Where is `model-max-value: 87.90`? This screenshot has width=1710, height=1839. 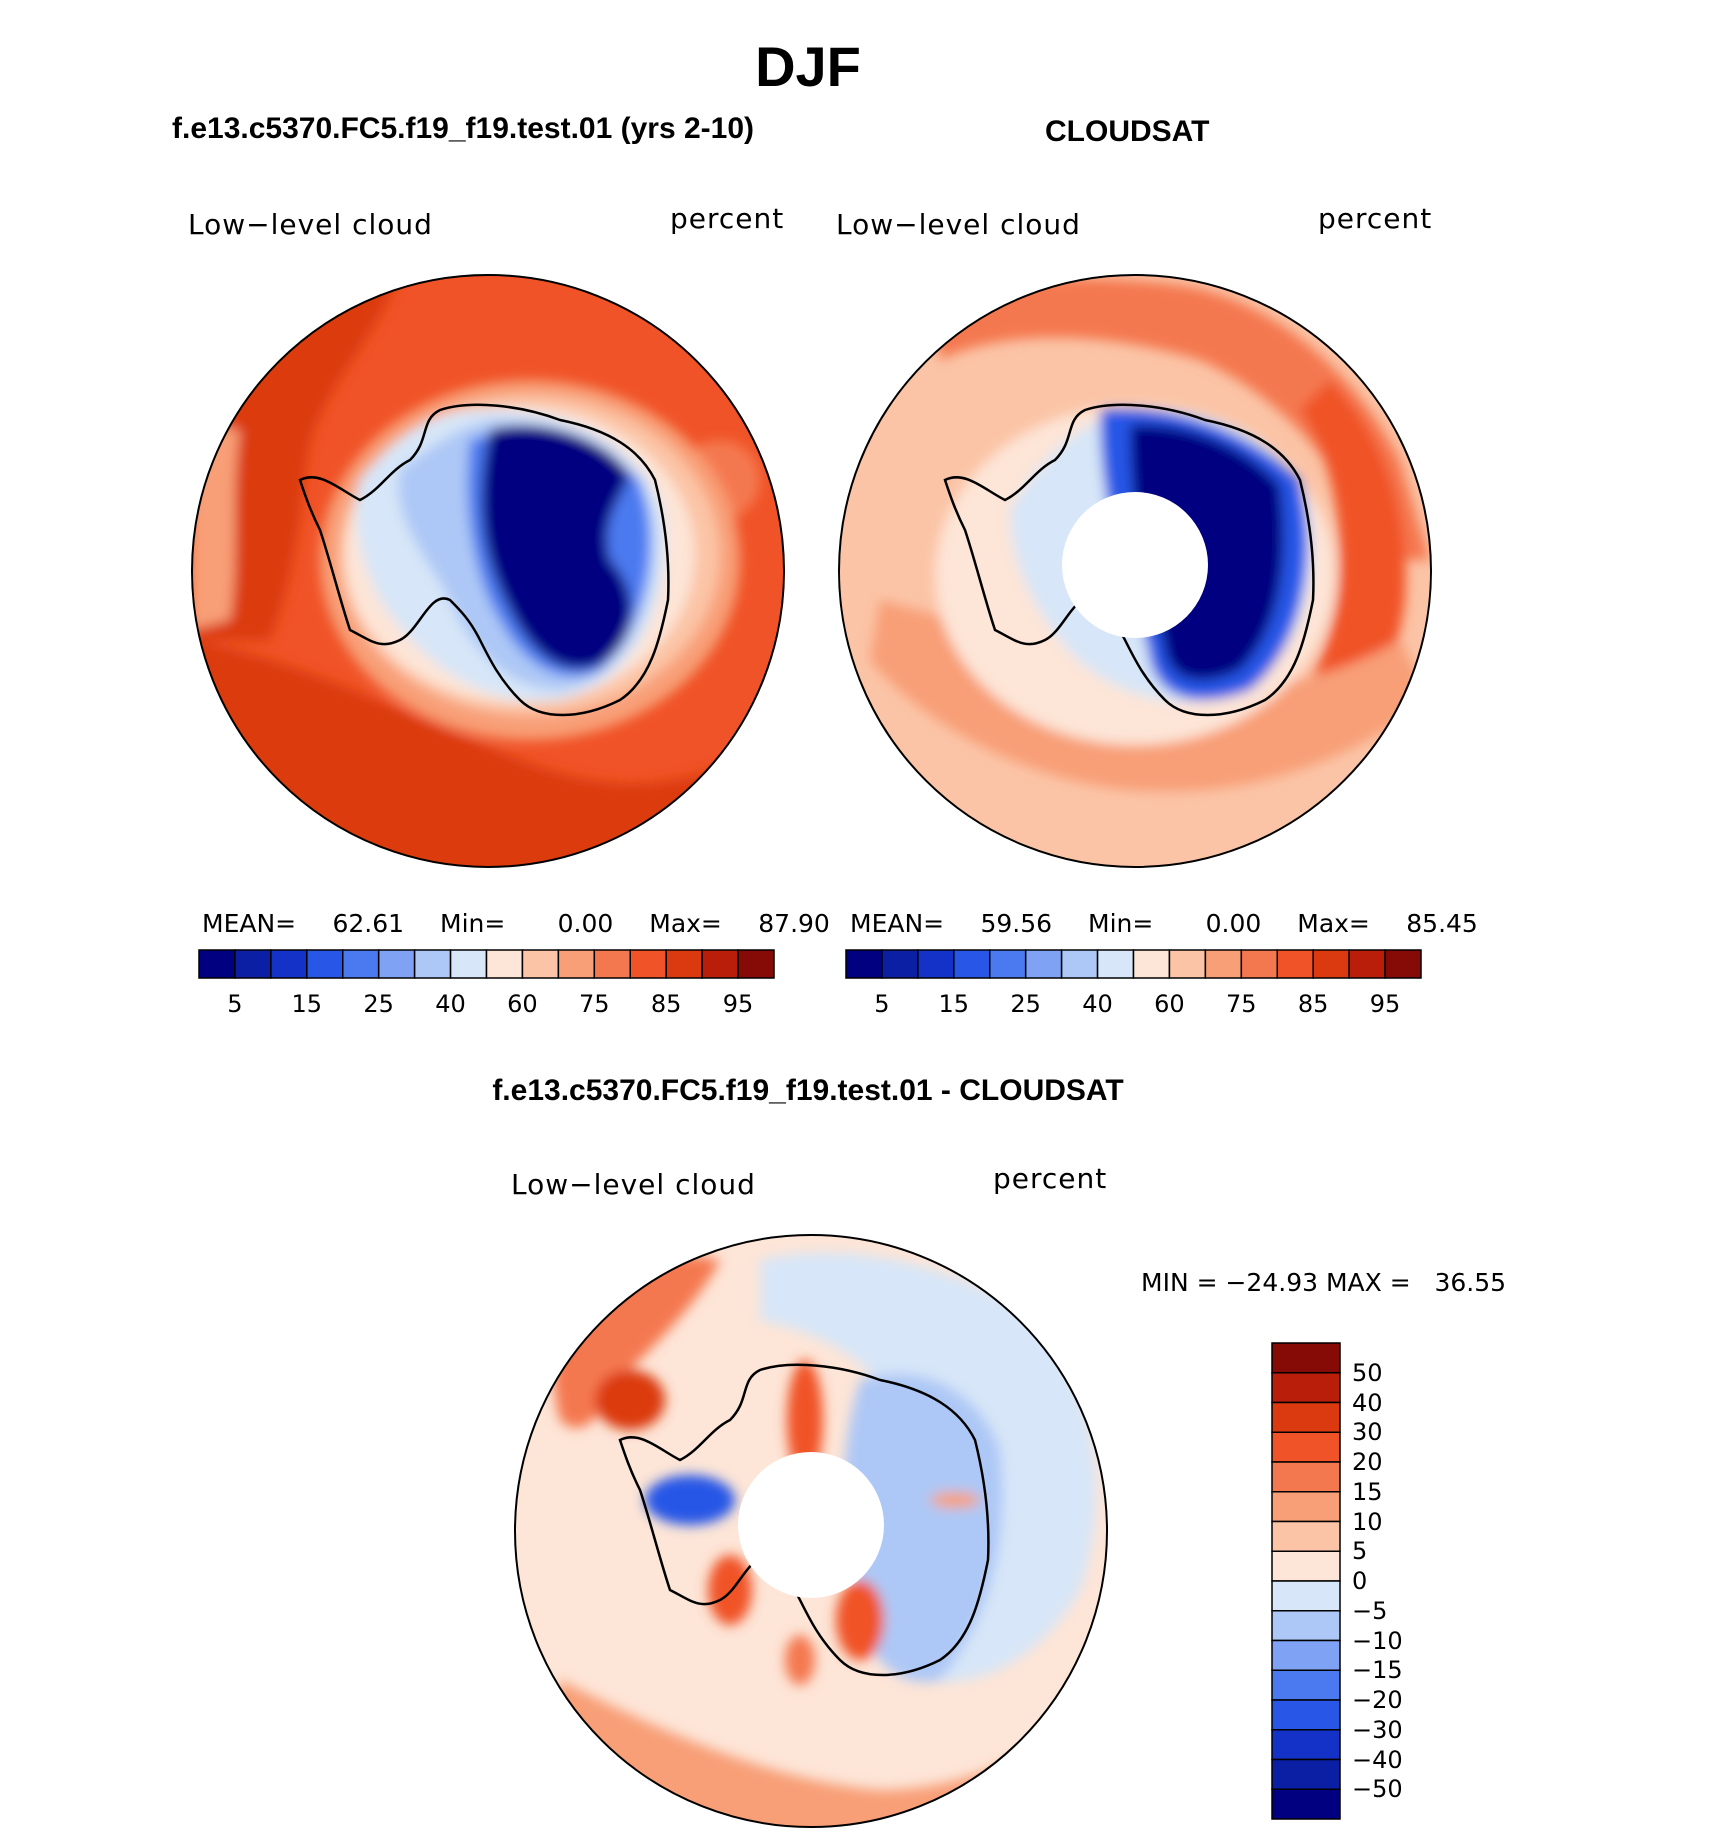 model-max-value: 87.90 is located at coordinates (794, 923).